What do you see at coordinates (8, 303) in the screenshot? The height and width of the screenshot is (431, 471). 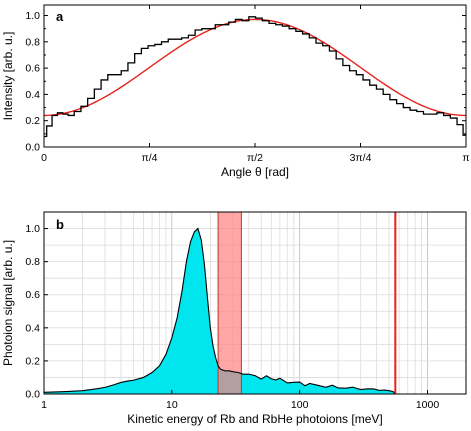 I see `panel-b-y-axis-label: Photoion signal [arb. u.]` at bounding box center [8, 303].